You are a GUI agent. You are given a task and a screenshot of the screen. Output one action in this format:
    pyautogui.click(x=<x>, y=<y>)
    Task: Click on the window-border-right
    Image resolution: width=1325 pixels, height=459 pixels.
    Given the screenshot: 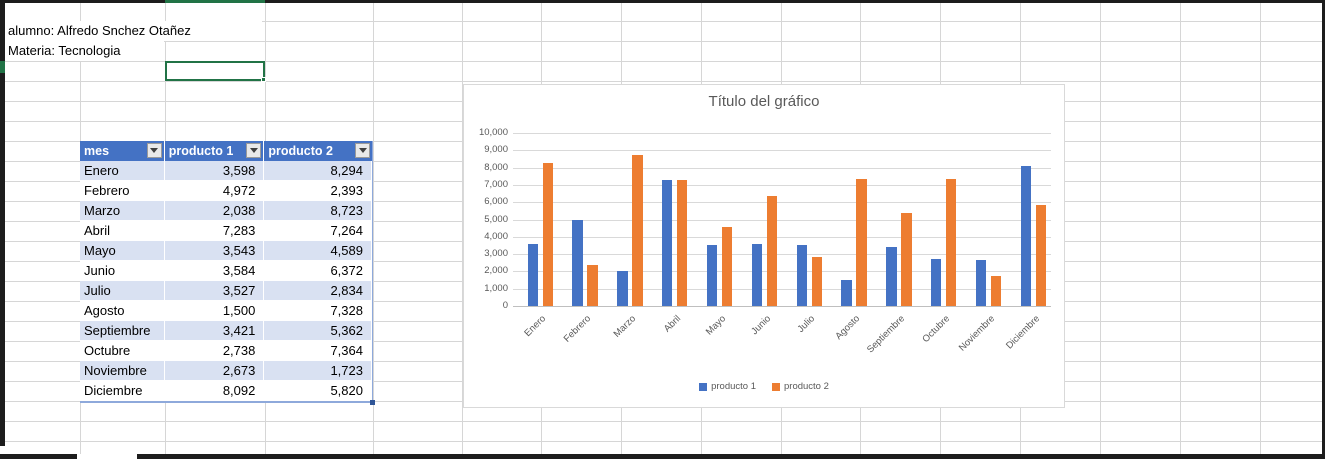 What is the action you would take?
    pyautogui.click(x=1323, y=227)
    